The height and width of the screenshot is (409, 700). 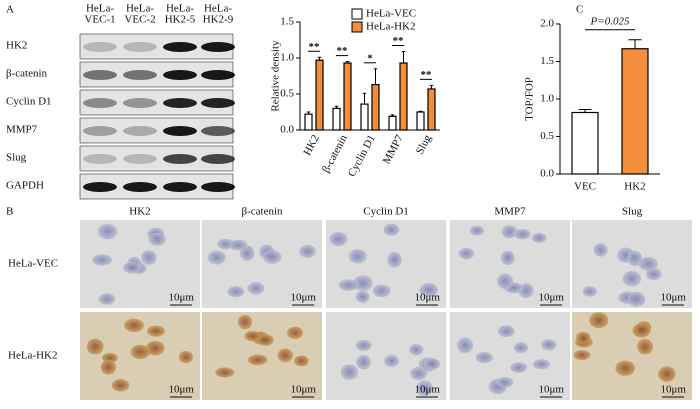 I want to click on column-header: Slug, so click(x=632, y=212).